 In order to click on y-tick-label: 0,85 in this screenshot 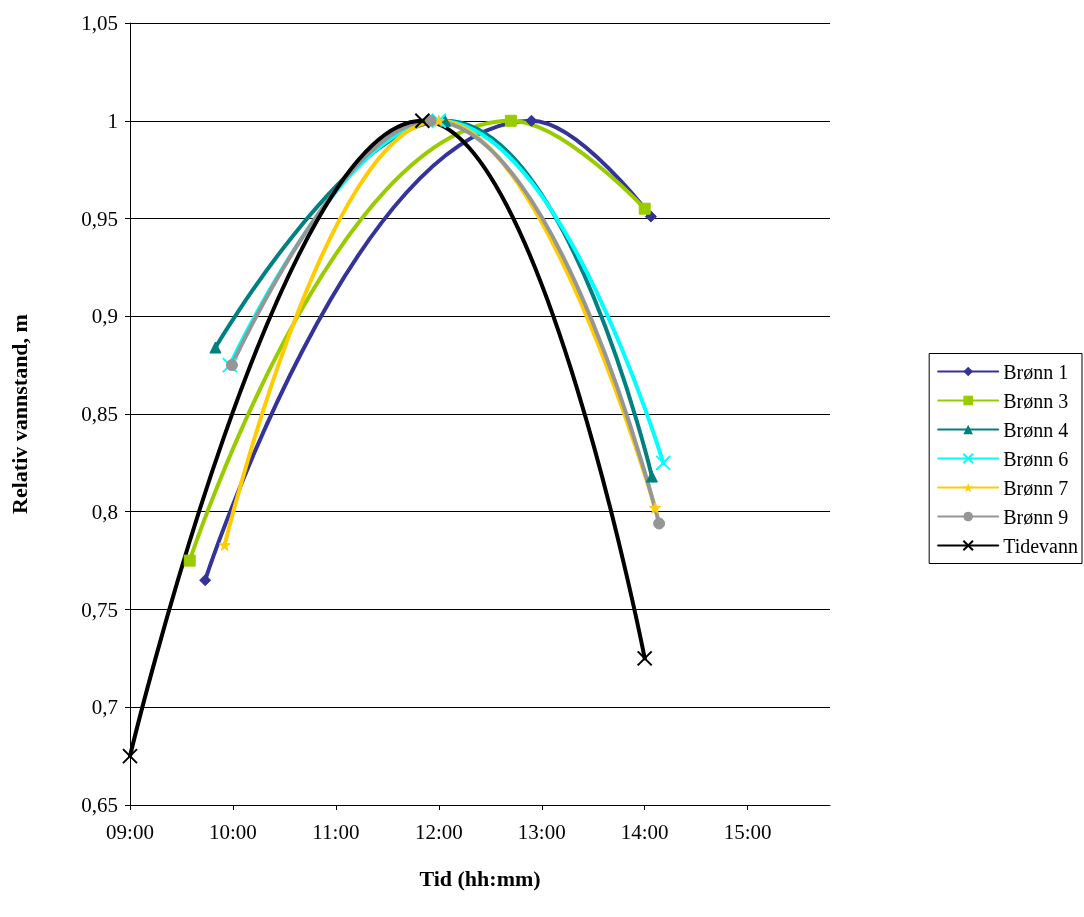, I will do `click(99, 414)`.